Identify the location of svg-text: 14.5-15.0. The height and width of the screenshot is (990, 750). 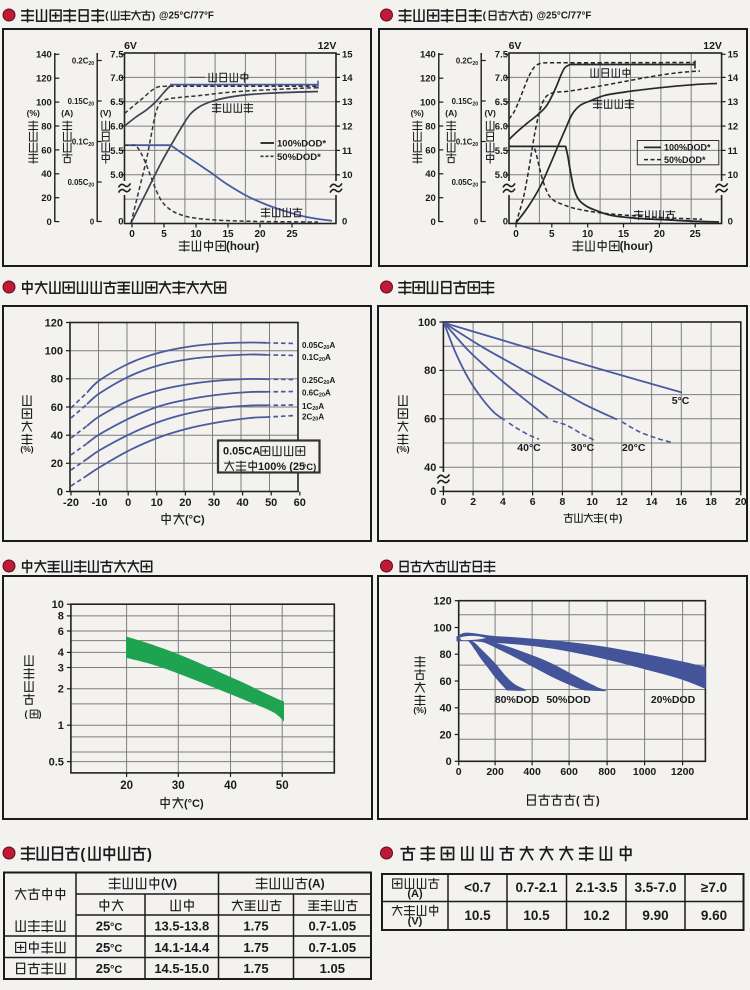
(181, 968).